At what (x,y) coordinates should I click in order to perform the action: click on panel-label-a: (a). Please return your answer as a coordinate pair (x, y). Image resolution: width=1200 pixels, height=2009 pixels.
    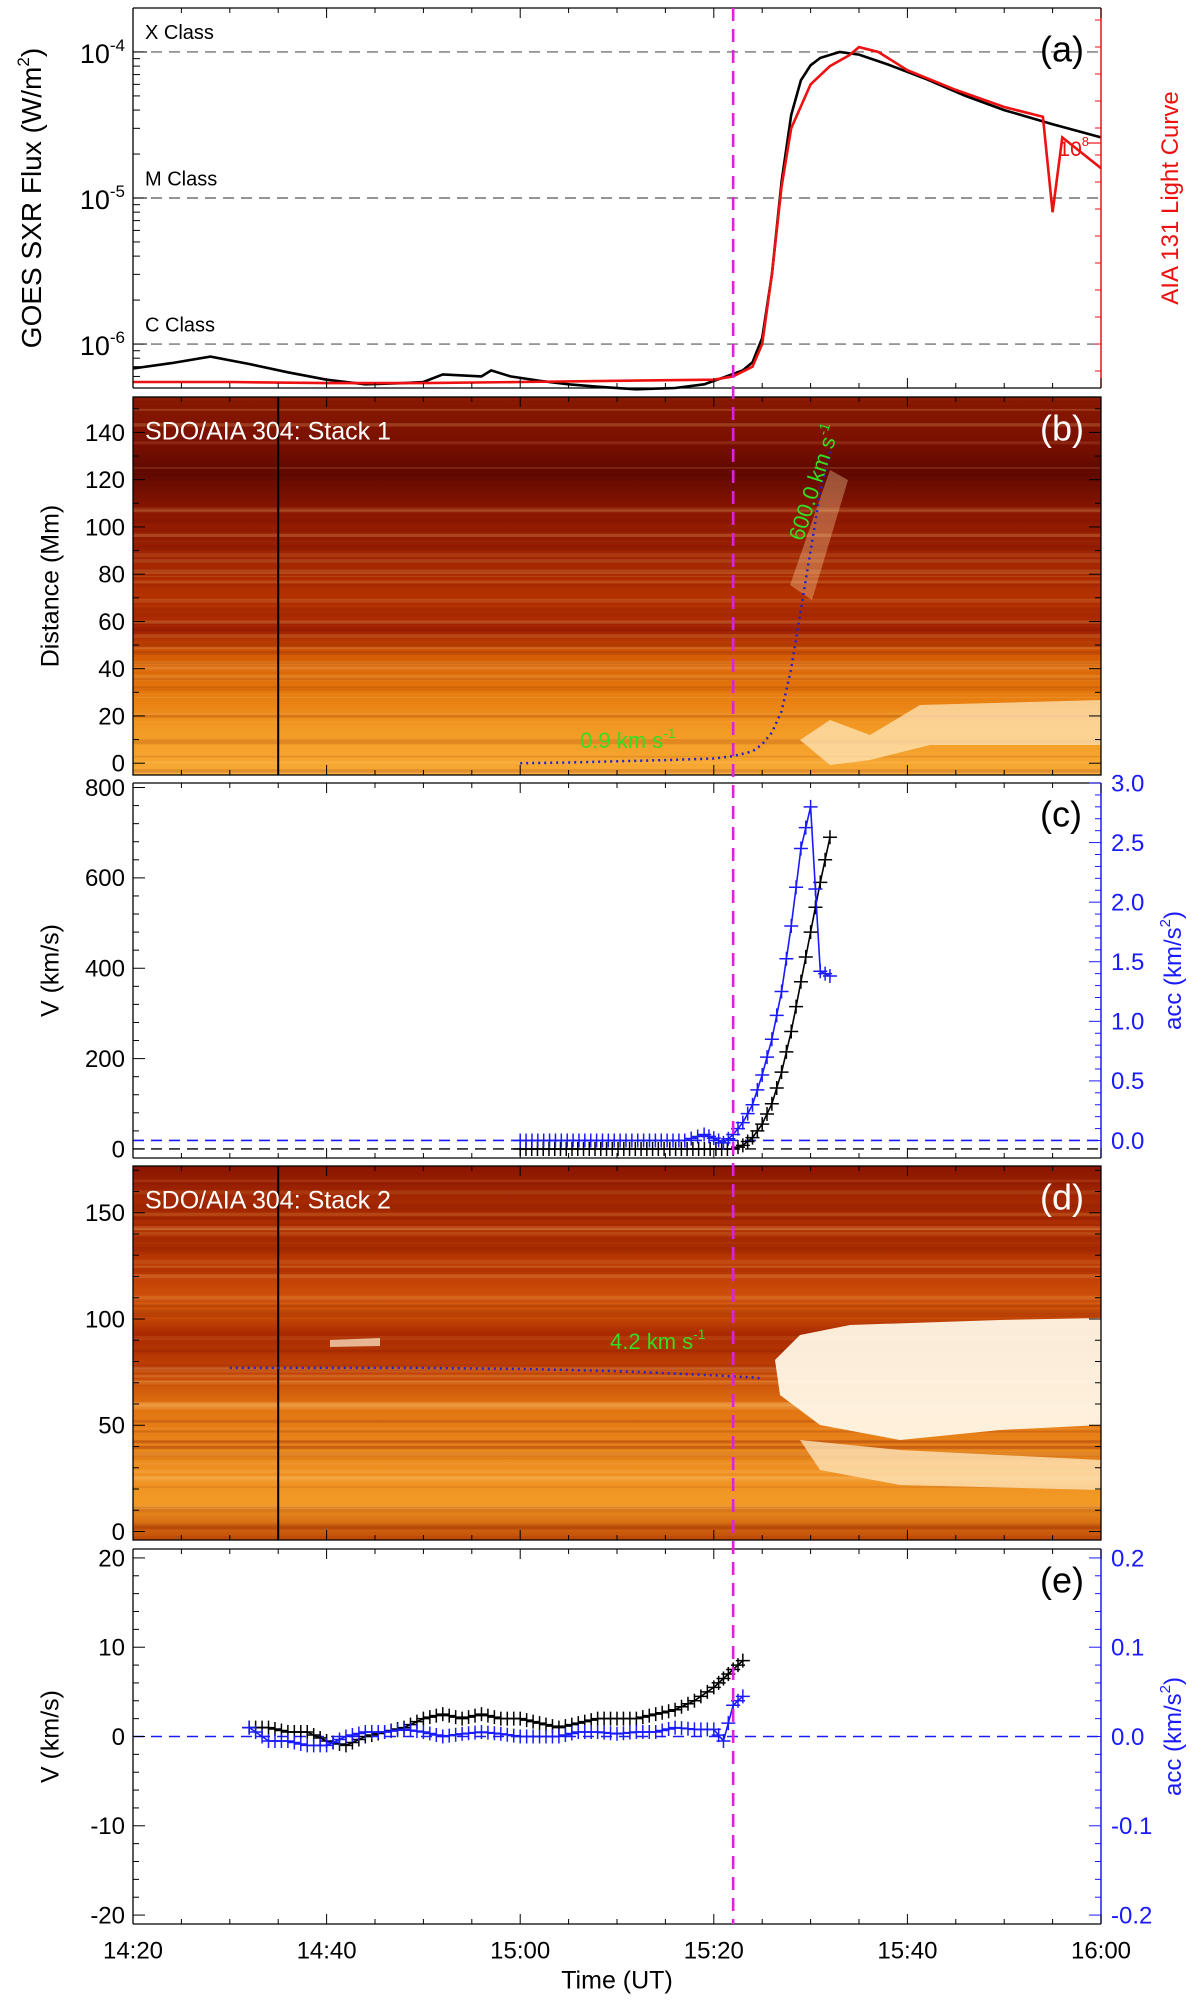
    Looking at the image, I should click on (1062, 49).